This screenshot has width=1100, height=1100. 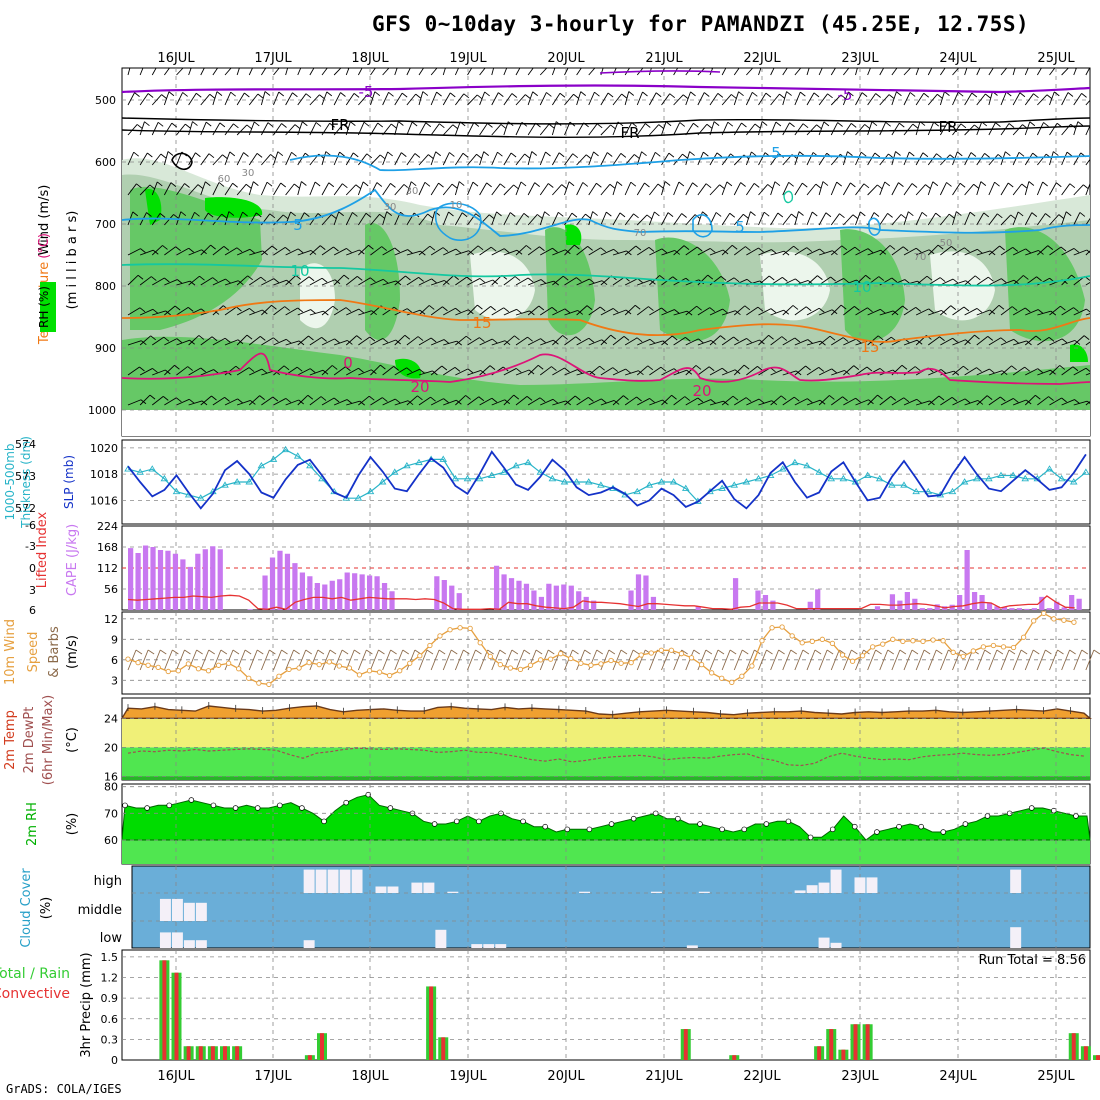 I want to click on precip-conv-bar, so click(x=431, y=1023).